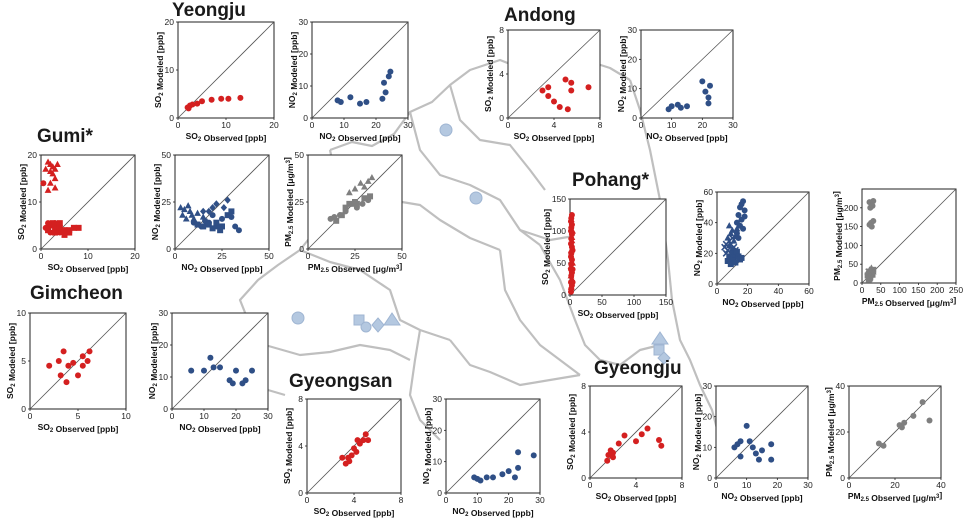 This screenshot has height=519, width=968. Describe the element at coordinates (682, 485) in the screenshot. I see `x-tick-label: 8` at that location.